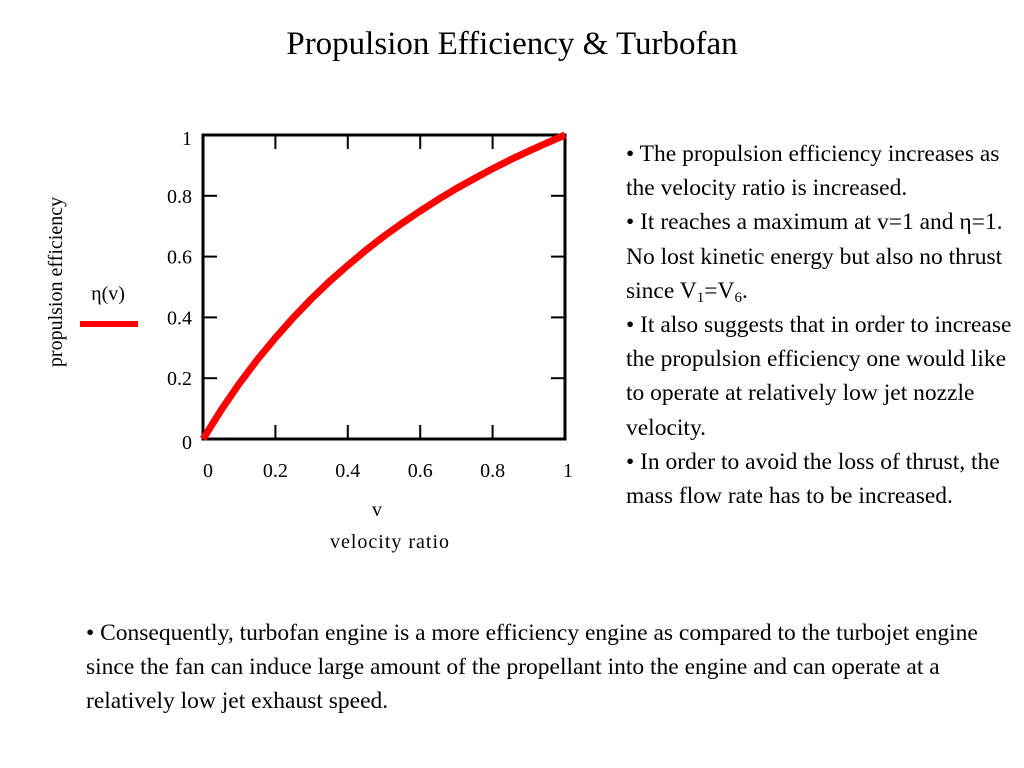  What do you see at coordinates (179, 318) in the screenshot?
I see `y-tick-label: 0.4` at bounding box center [179, 318].